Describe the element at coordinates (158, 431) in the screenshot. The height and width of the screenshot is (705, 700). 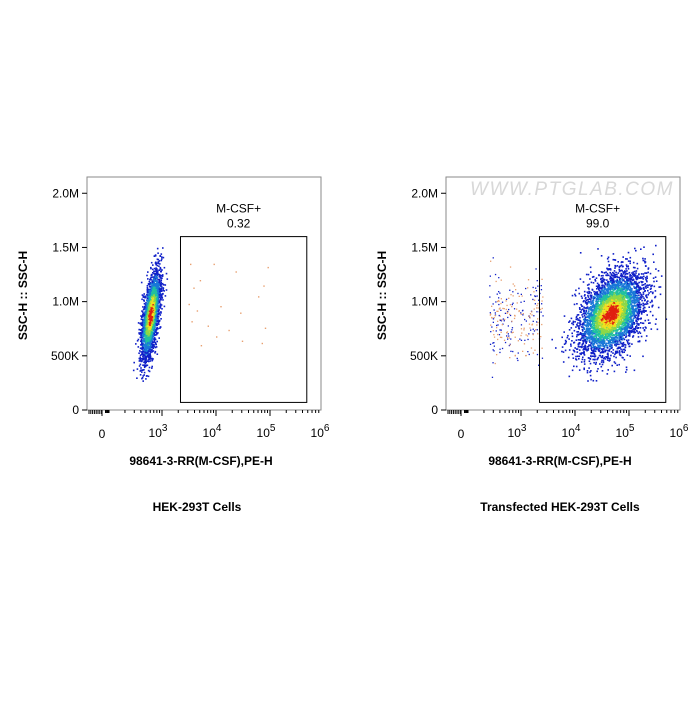
I see `x-tick-label: 10³` at that location.